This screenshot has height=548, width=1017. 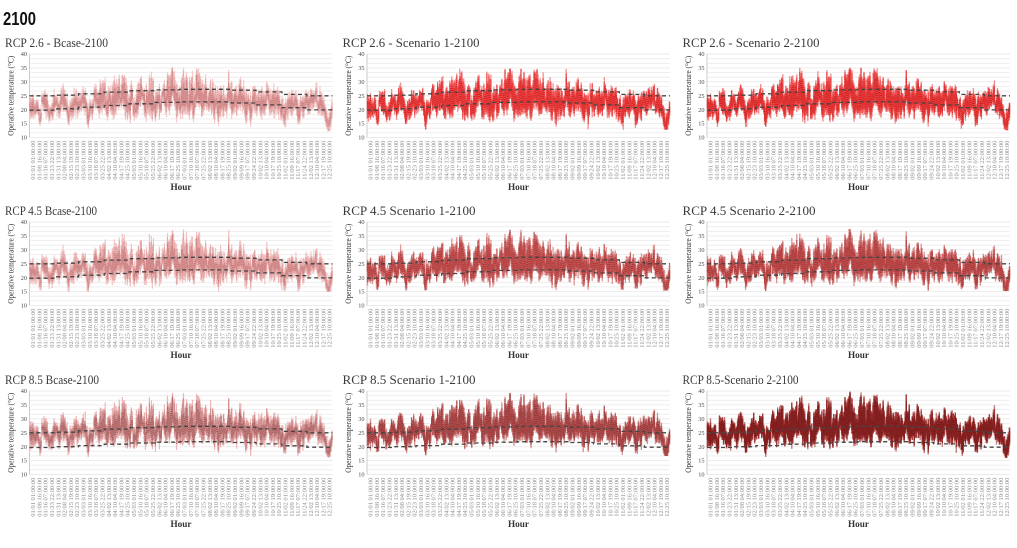 What do you see at coordinates (160, 328) in the screenshot?
I see `svg-text: 06/02 13:00:00` at bounding box center [160, 328].